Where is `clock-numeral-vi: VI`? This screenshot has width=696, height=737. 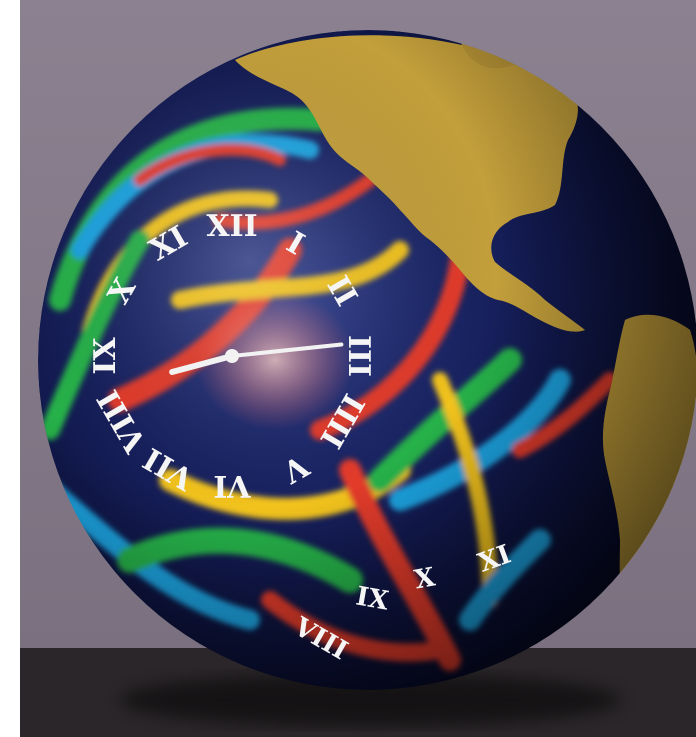 clock-numeral-vi: VI is located at coordinates (232, 485).